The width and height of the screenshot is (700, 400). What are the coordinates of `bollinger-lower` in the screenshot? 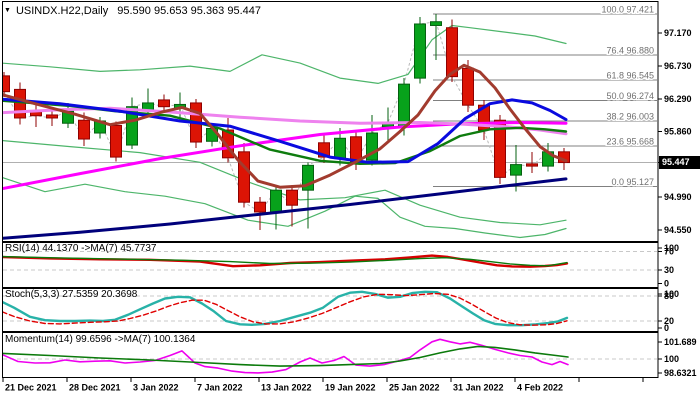 It's located at (285, 208).